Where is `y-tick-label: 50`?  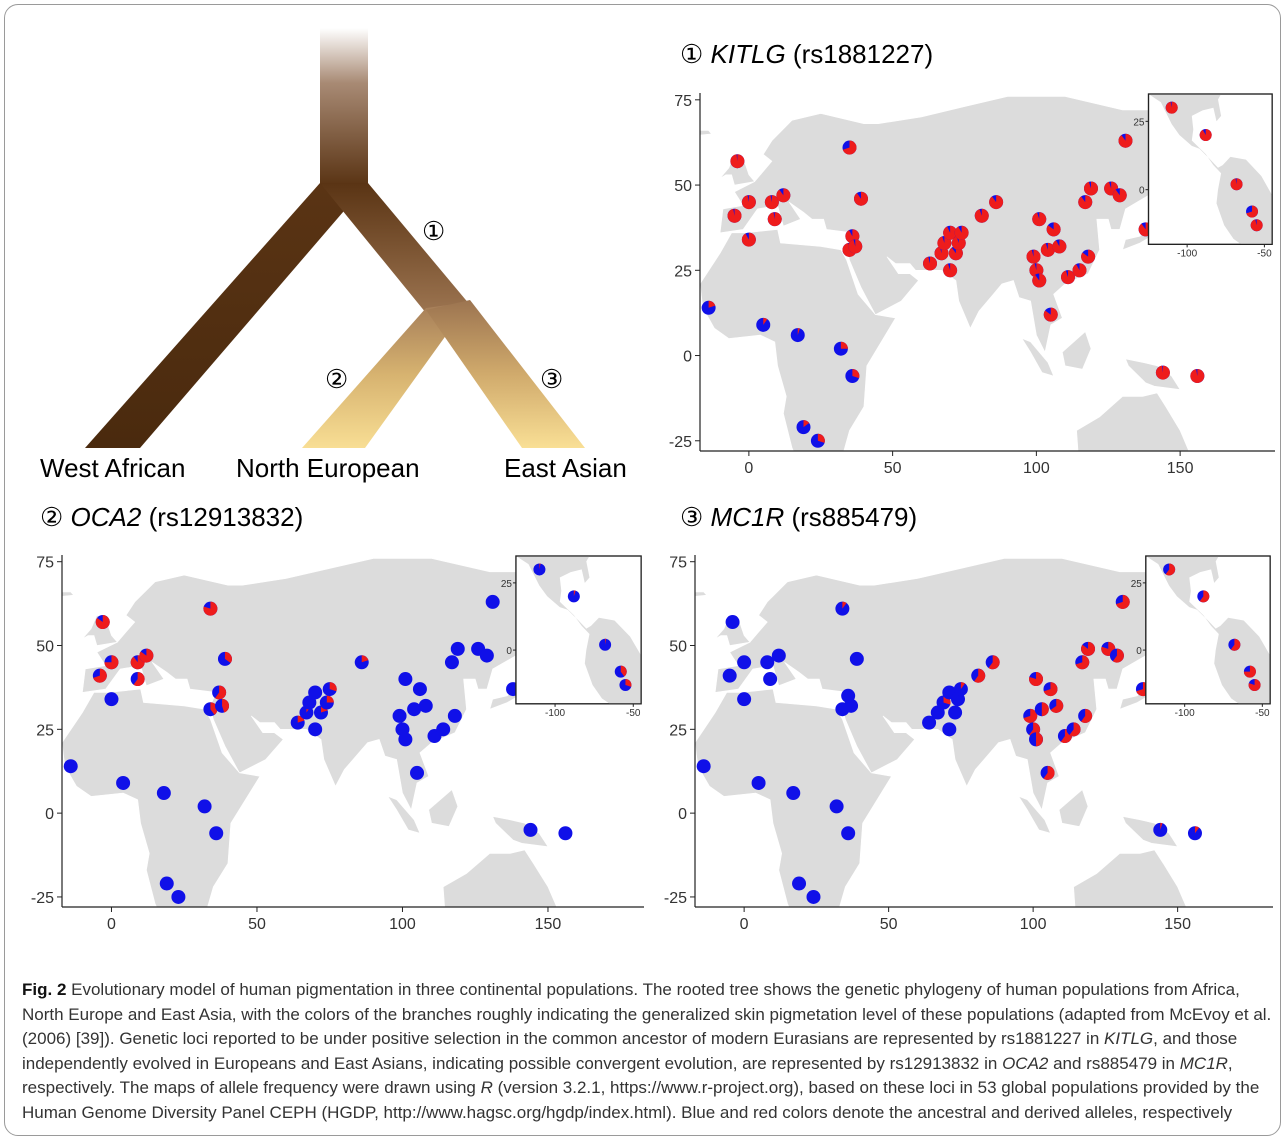
y-tick-label: 50 is located at coordinates (678, 647).